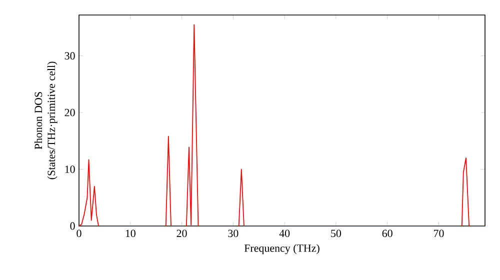  I want to click on y-tick-label: 0, so click(72, 226).